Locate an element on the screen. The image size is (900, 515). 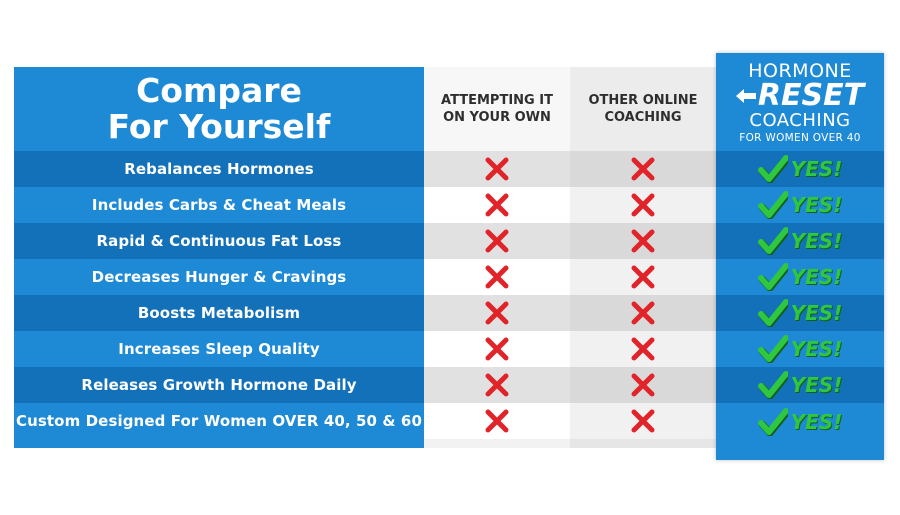
arrow-left-icon is located at coordinates (745, 96).